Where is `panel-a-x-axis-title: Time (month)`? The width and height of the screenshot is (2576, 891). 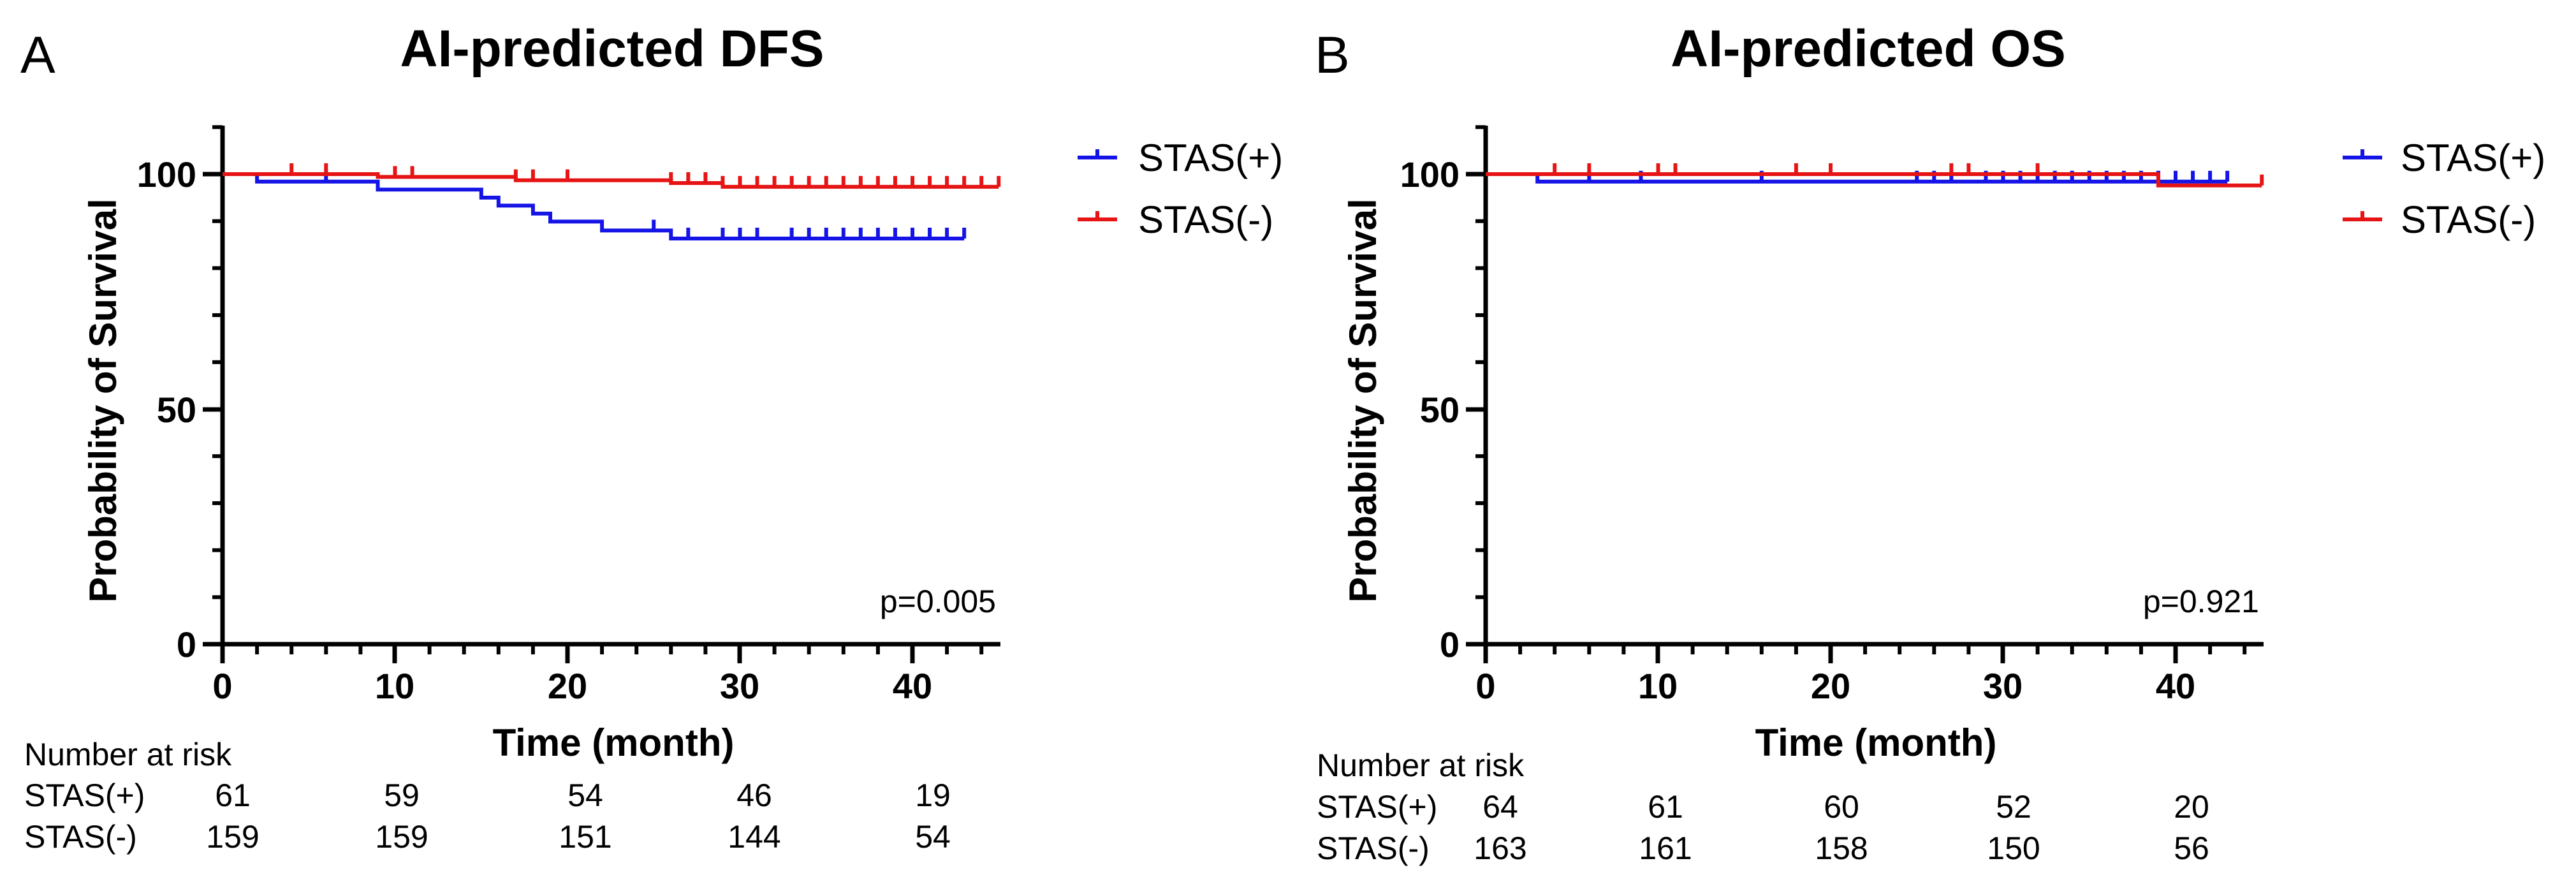
panel-a-x-axis-title: Time (month) is located at coordinates (614, 742).